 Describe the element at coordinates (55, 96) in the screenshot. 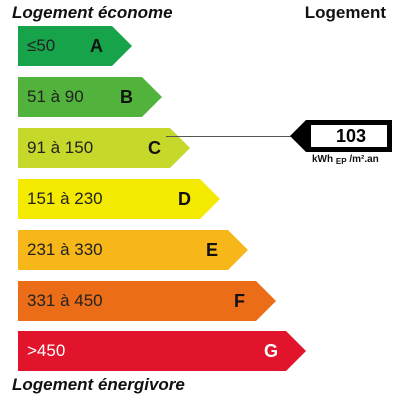

I see `bar-range-label: 51 à 90` at that location.